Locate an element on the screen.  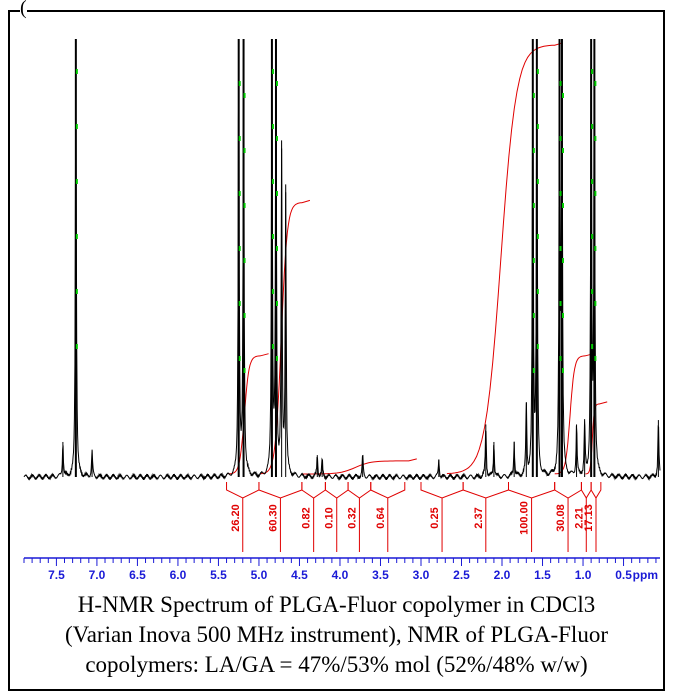
integral-value: 100.00 is located at coordinates (525, 518).